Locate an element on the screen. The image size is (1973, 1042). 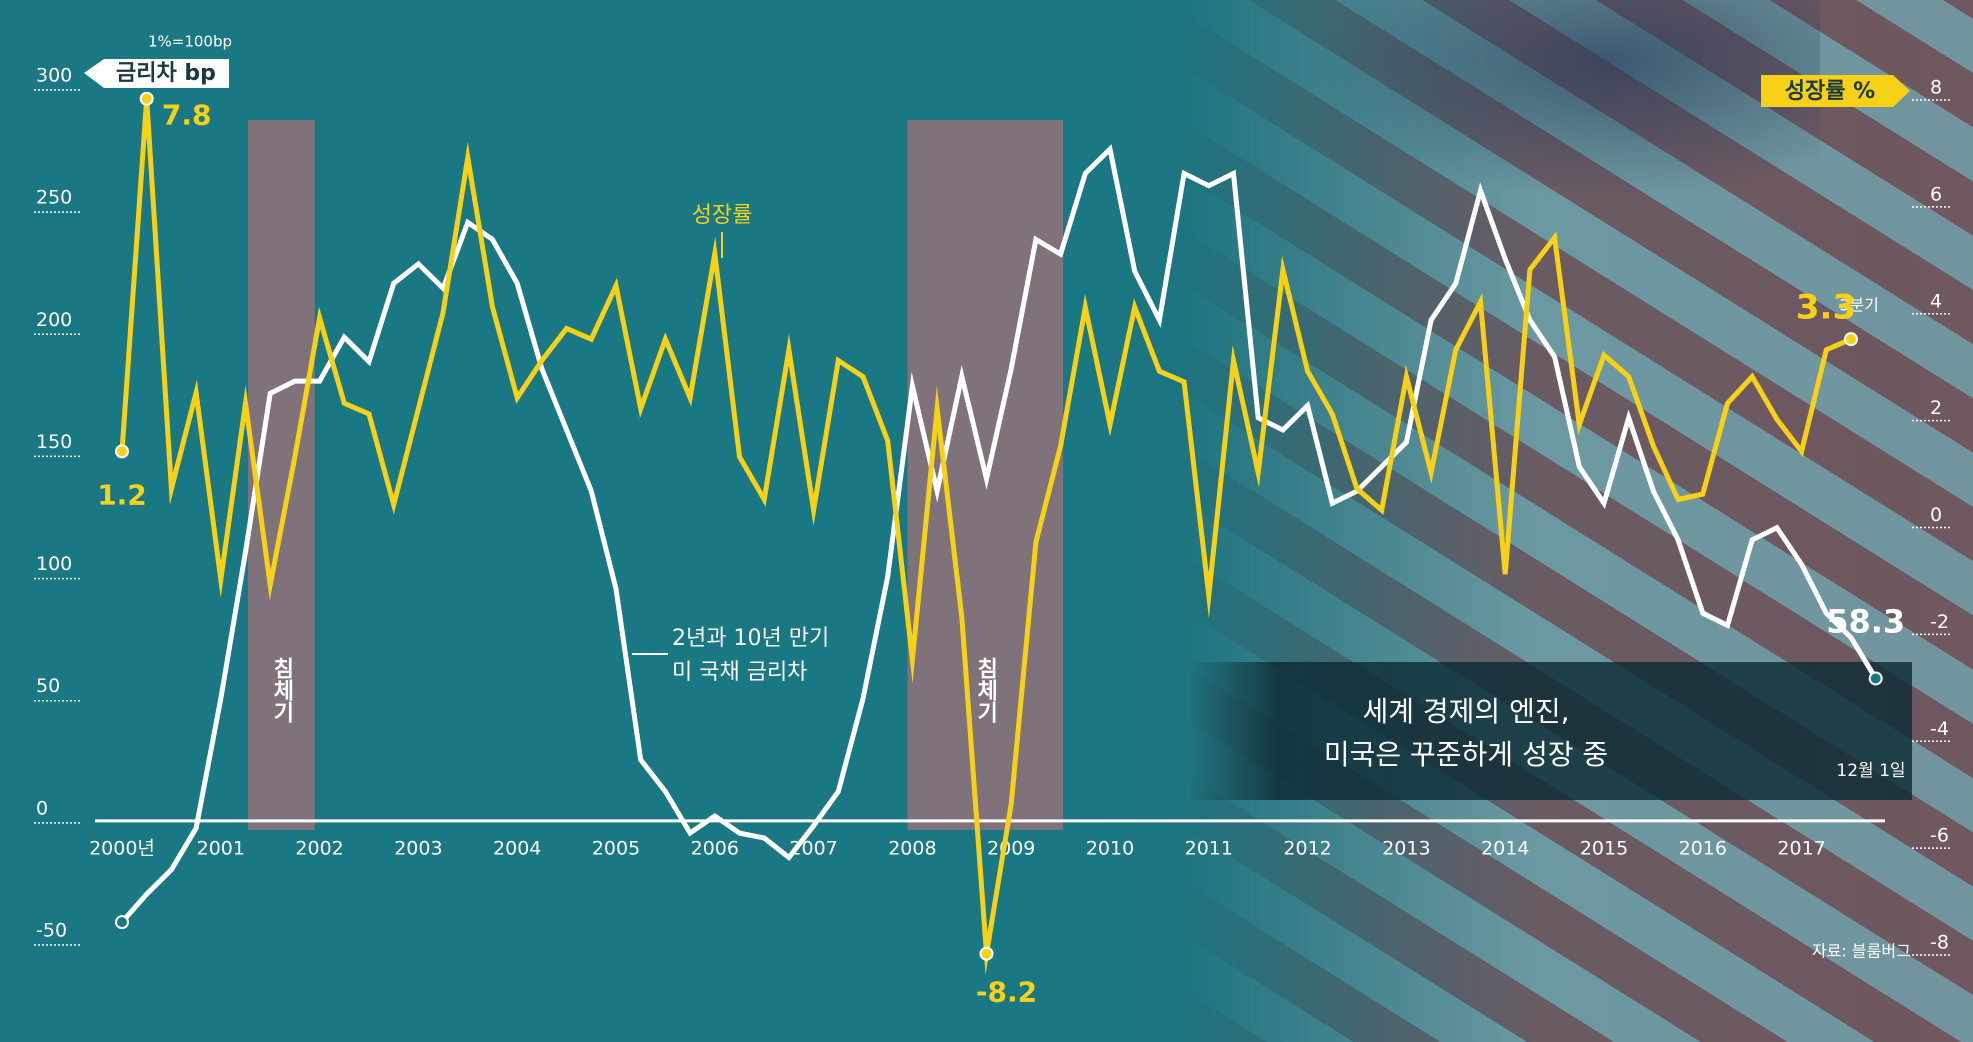
x-tick-label: 2014 is located at coordinates (1505, 848).